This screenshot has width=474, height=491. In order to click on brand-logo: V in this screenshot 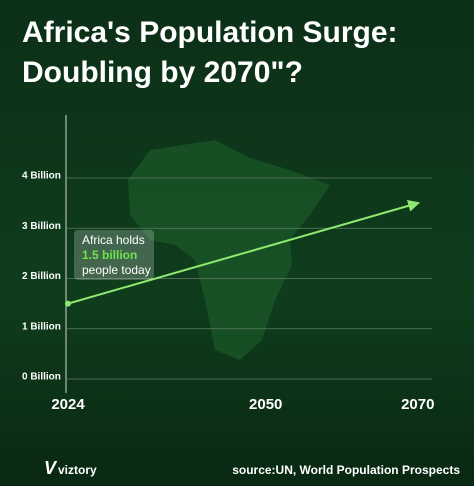, I will do `click(51, 468)`.